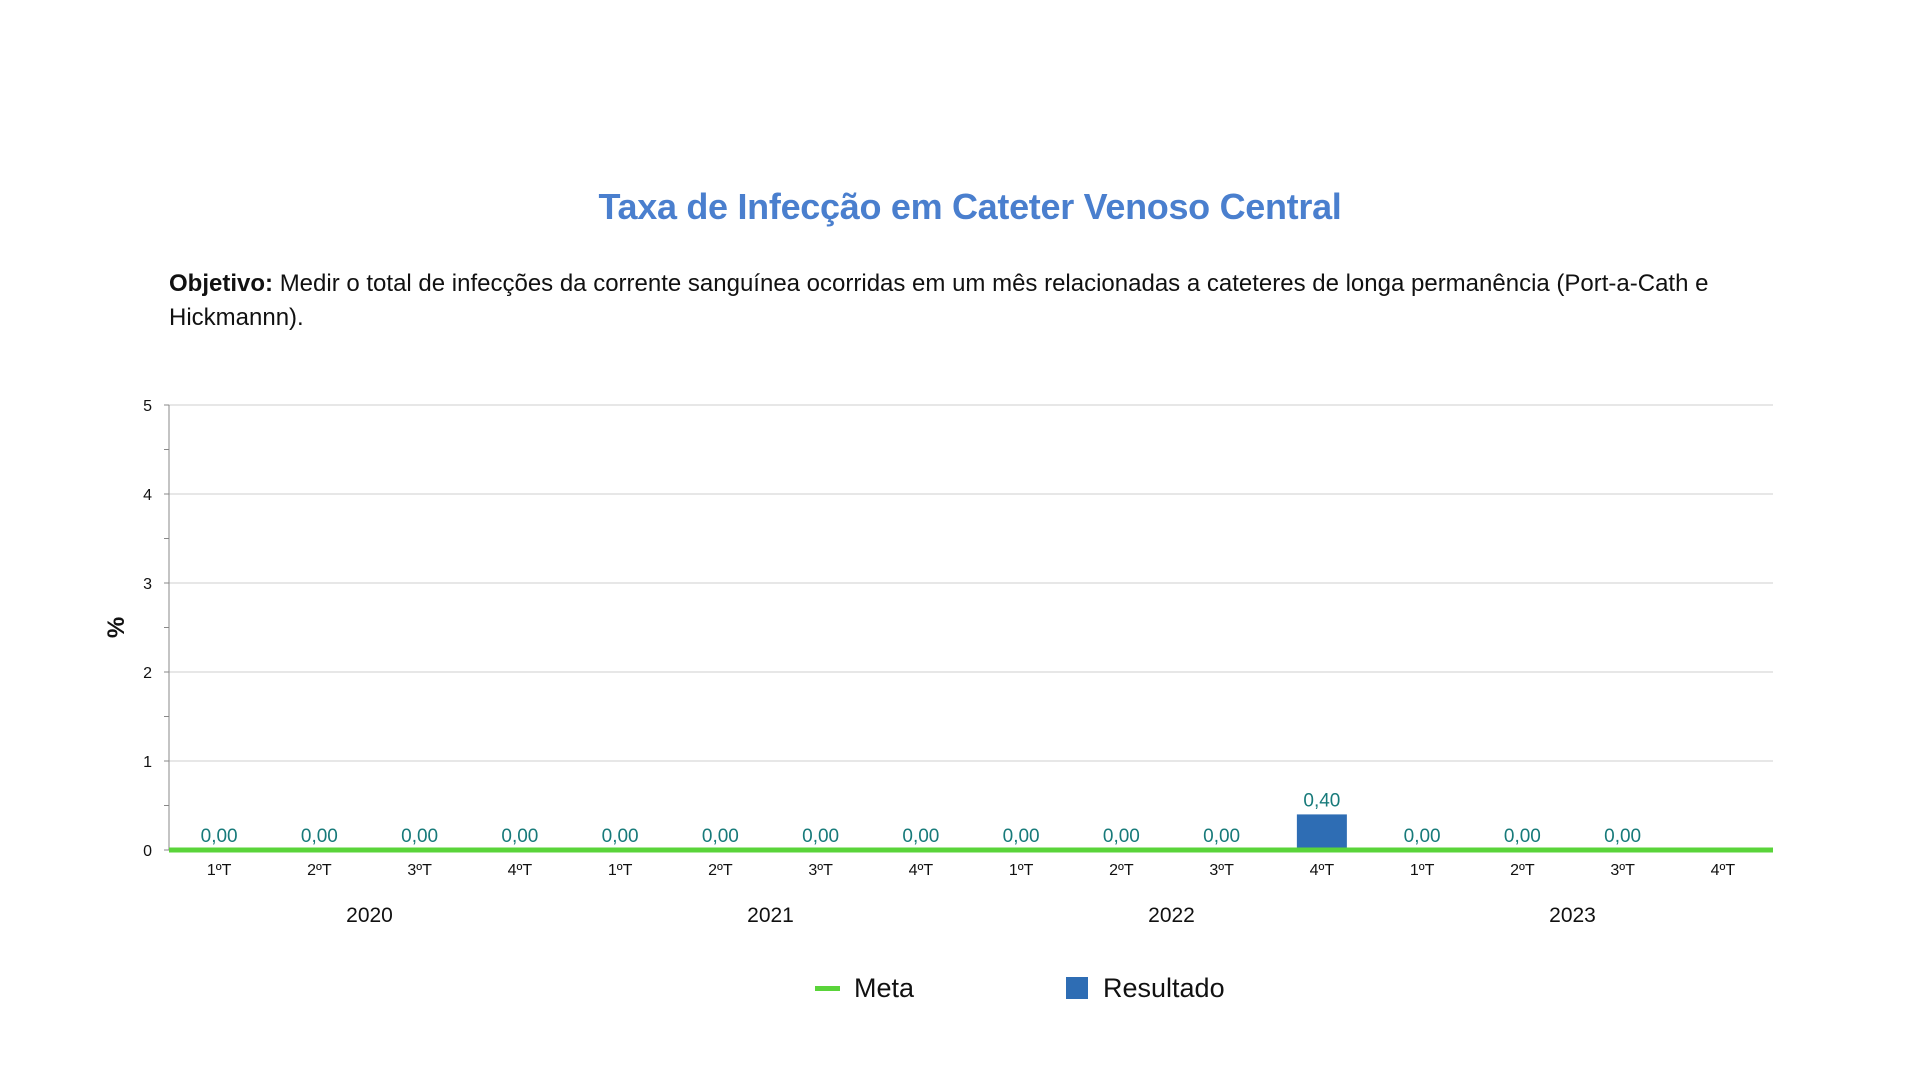 The image size is (1920, 1080). What do you see at coordinates (827, 988) in the screenshot?
I see `legend-line-swatch` at bounding box center [827, 988].